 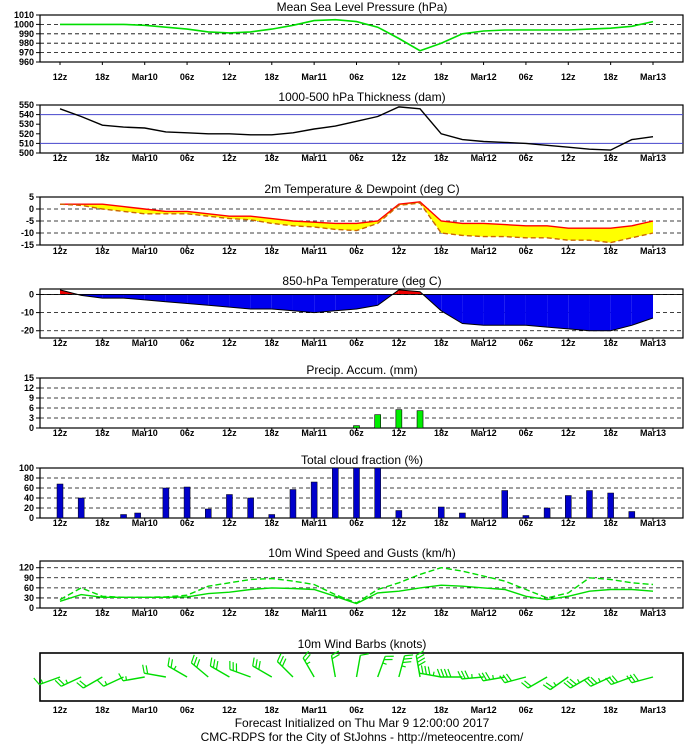 What do you see at coordinates (653, 158) in the screenshot?
I see `thickness-xtick-label: Mar13` at bounding box center [653, 158].